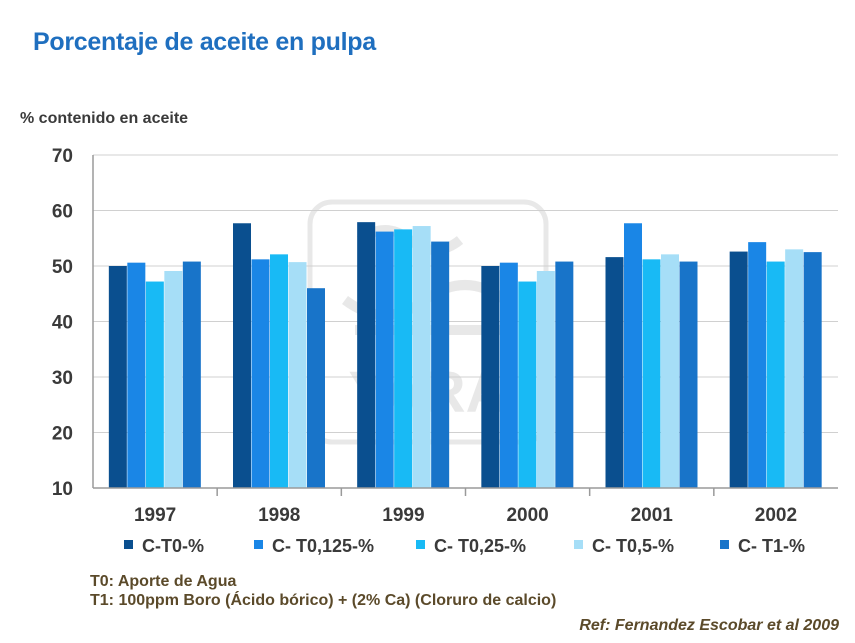  What do you see at coordinates (163, 581) in the screenshot?
I see `note-t0: T0: Aporte de Agua` at bounding box center [163, 581].